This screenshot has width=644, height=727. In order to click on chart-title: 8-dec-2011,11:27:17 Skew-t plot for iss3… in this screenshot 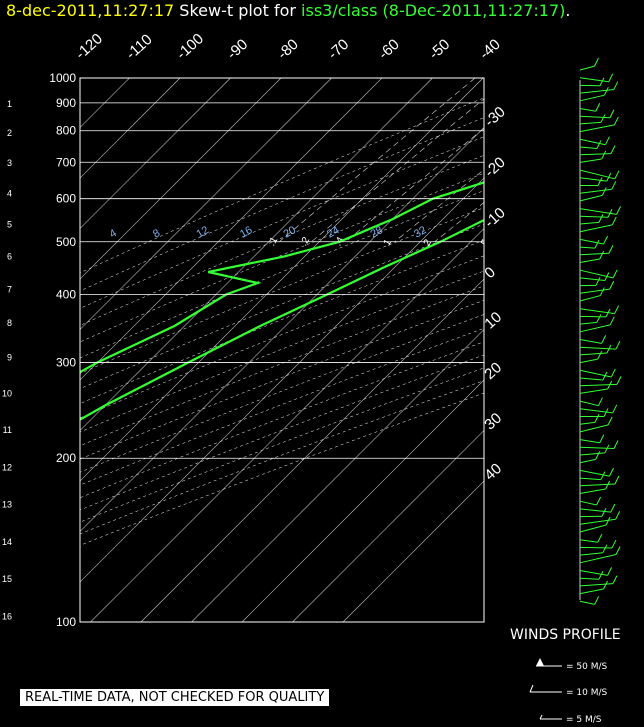, I will do `click(288, 10)`.